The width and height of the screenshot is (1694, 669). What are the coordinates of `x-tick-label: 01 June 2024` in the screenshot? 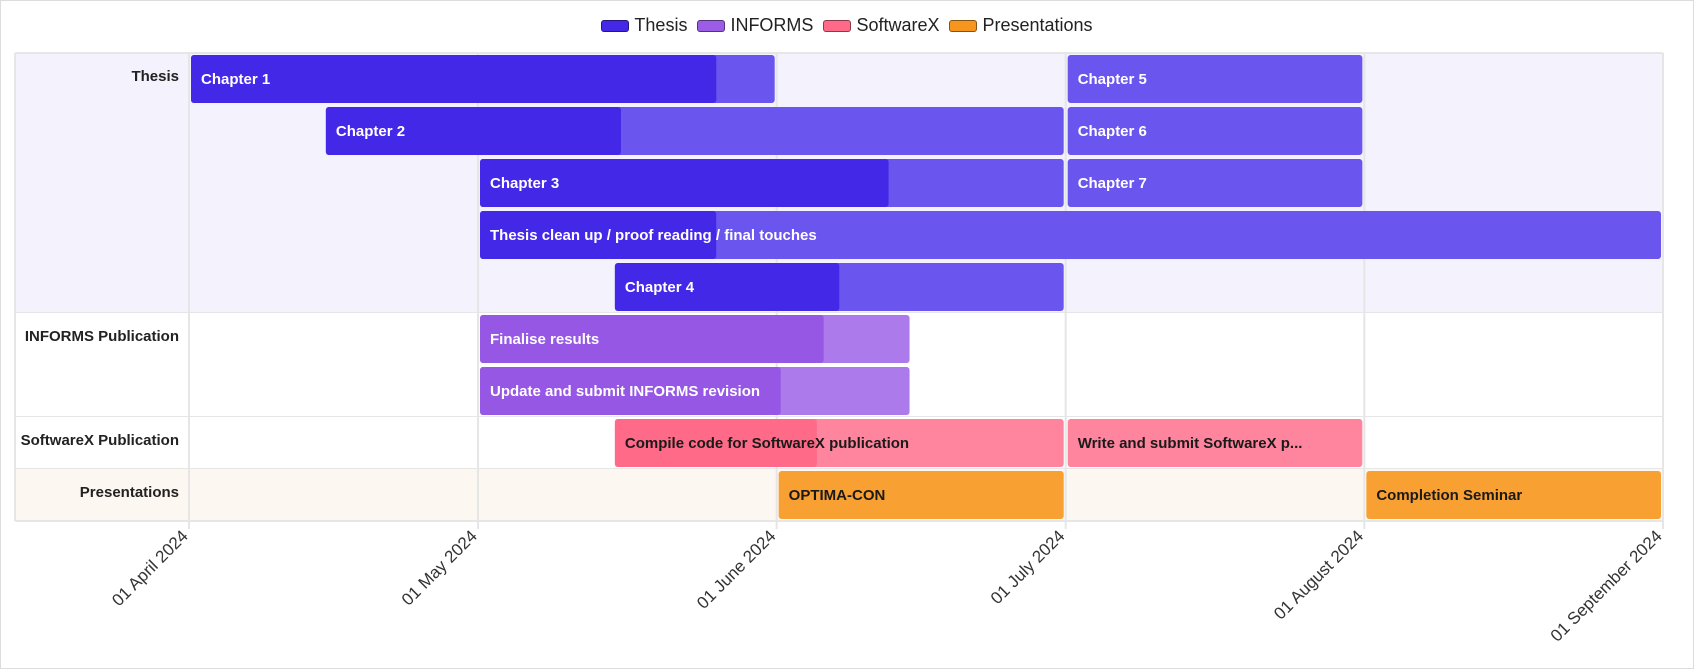 It's located at (736, 569).